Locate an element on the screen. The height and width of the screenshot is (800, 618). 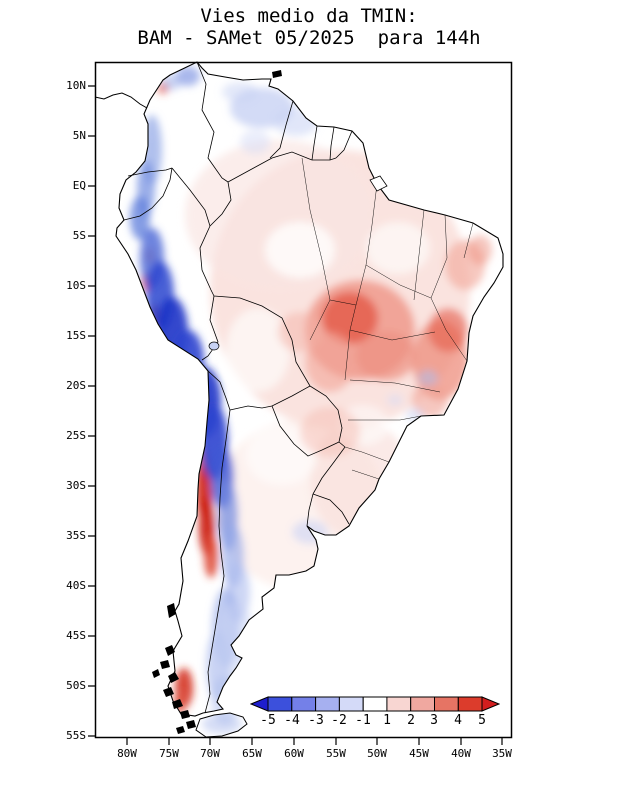
lat-label: 25S is located at coordinates (76, 435).